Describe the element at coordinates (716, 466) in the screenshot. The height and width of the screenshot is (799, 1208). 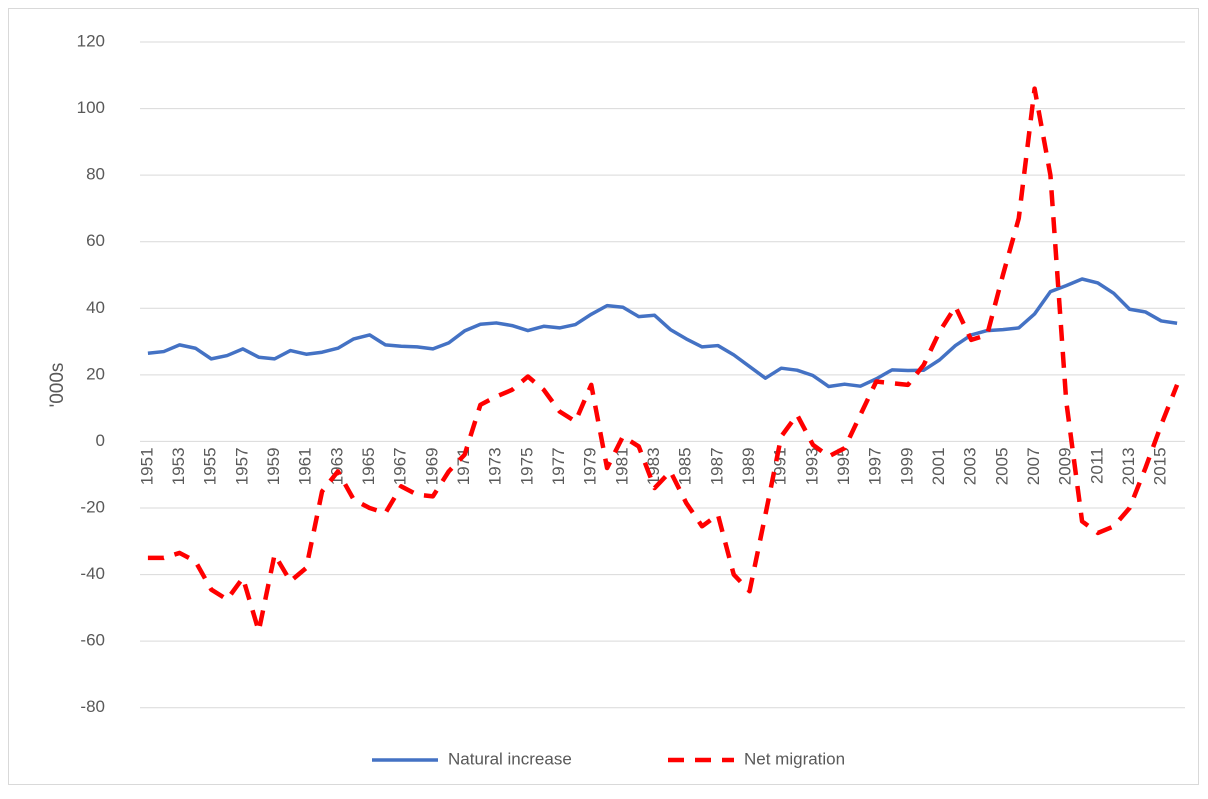
I see `x-tick-label: 1987` at that location.